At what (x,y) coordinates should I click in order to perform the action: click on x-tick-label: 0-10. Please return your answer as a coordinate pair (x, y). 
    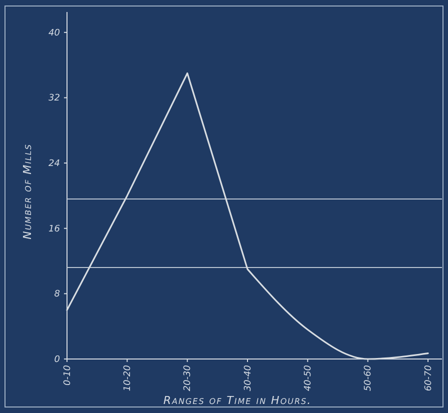
    Looking at the image, I should click on (67, 375).